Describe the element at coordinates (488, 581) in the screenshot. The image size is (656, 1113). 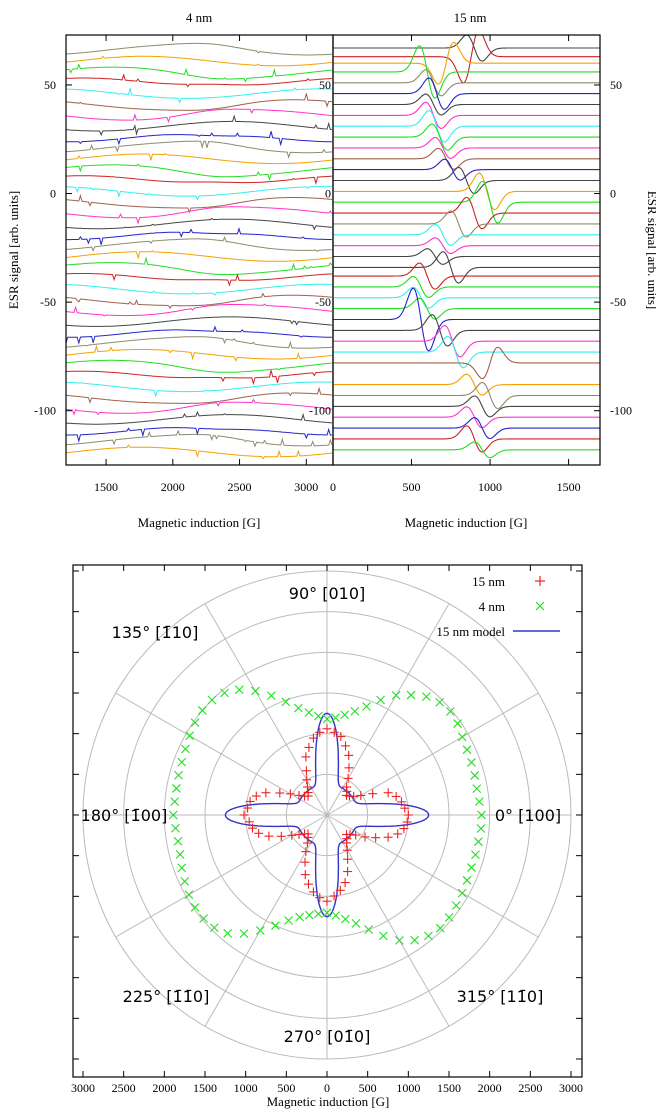
I see `legend-label: 15 nm` at that location.